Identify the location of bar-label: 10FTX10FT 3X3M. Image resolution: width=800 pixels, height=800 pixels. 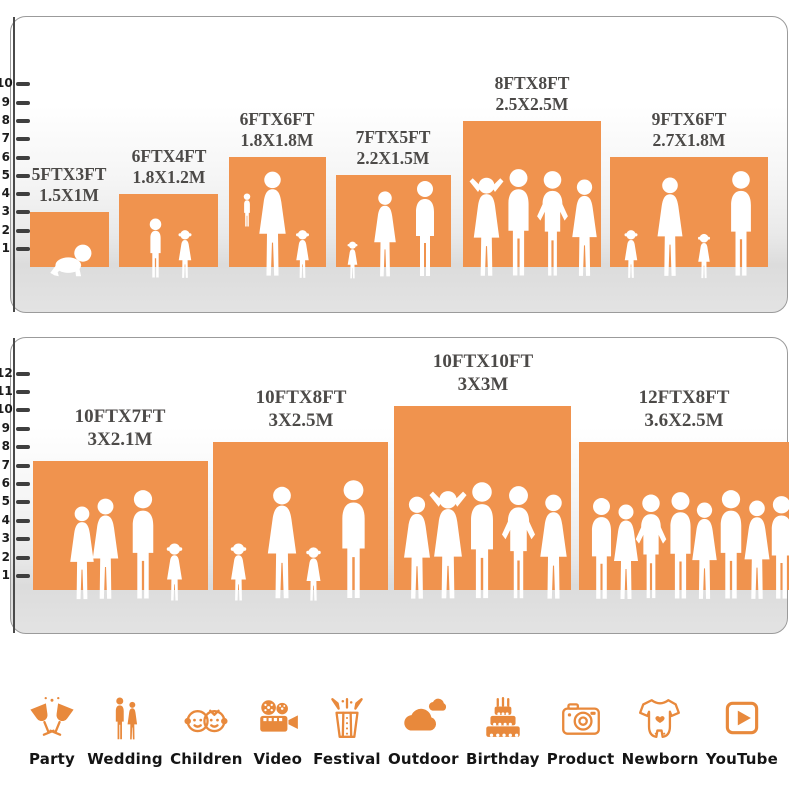
(483, 373).